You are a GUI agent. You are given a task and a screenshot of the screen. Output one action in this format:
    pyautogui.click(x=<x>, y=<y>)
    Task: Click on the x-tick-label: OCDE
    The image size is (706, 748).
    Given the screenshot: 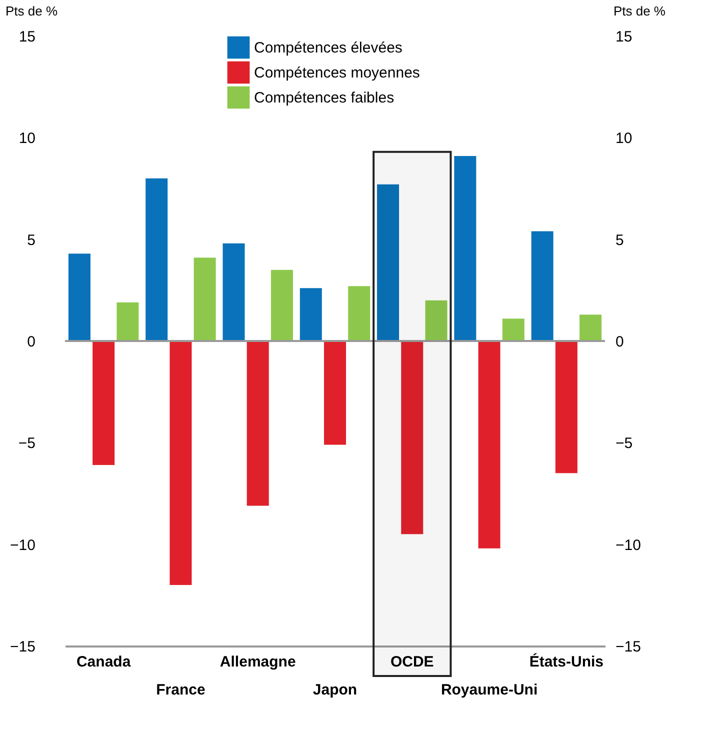 What is the action you would take?
    pyautogui.click(x=412, y=662)
    